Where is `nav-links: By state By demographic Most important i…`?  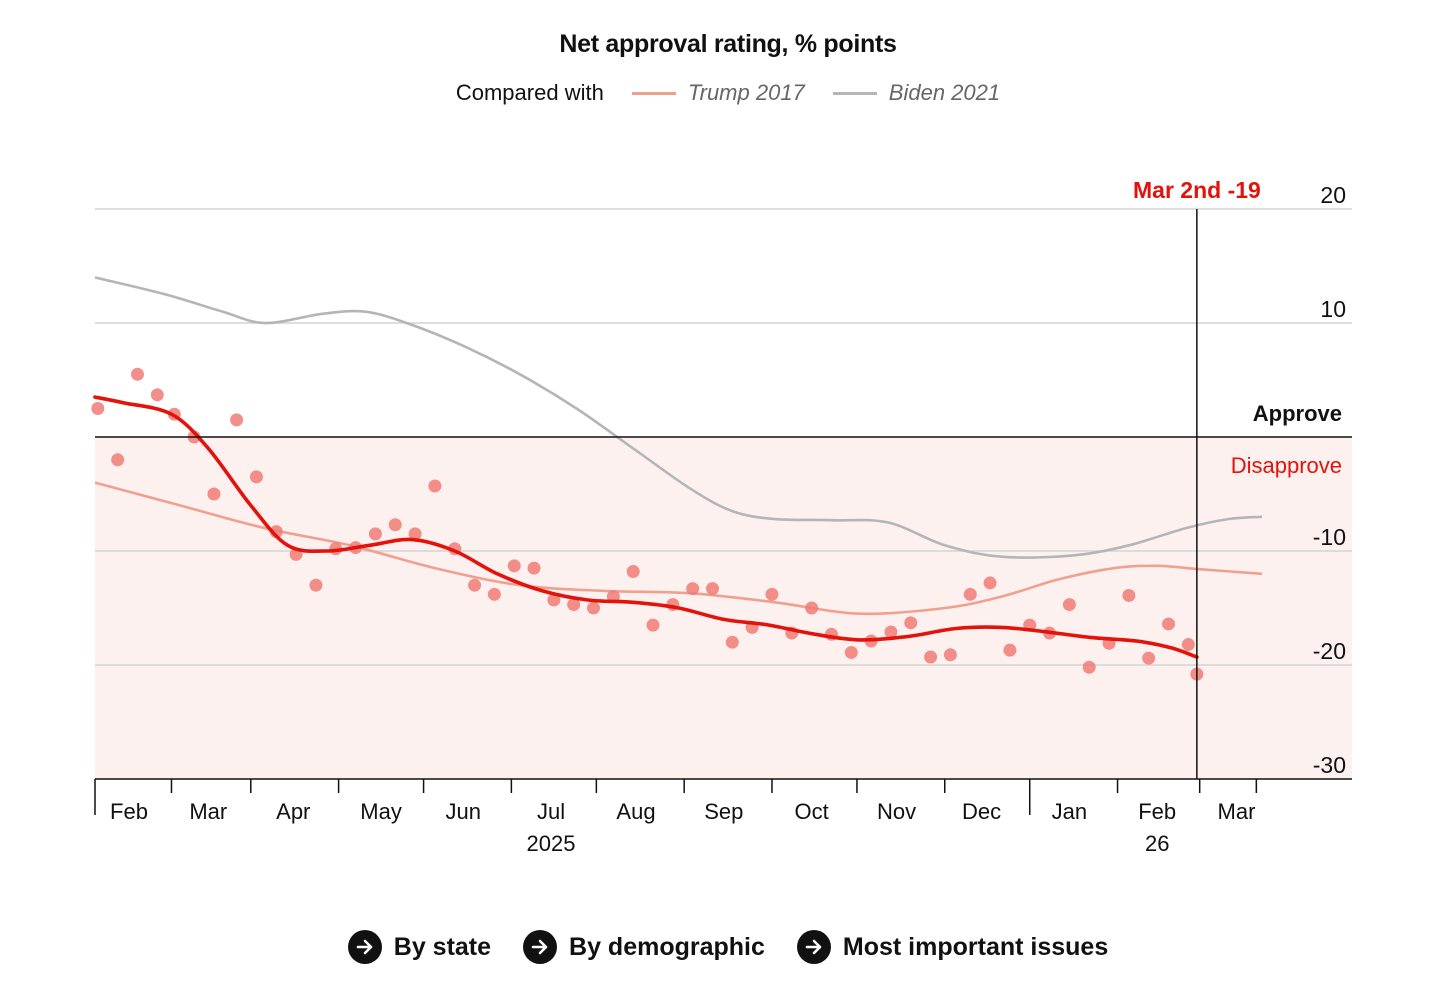 nav-links: By state By demographic Most important i… is located at coordinates (728, 947).